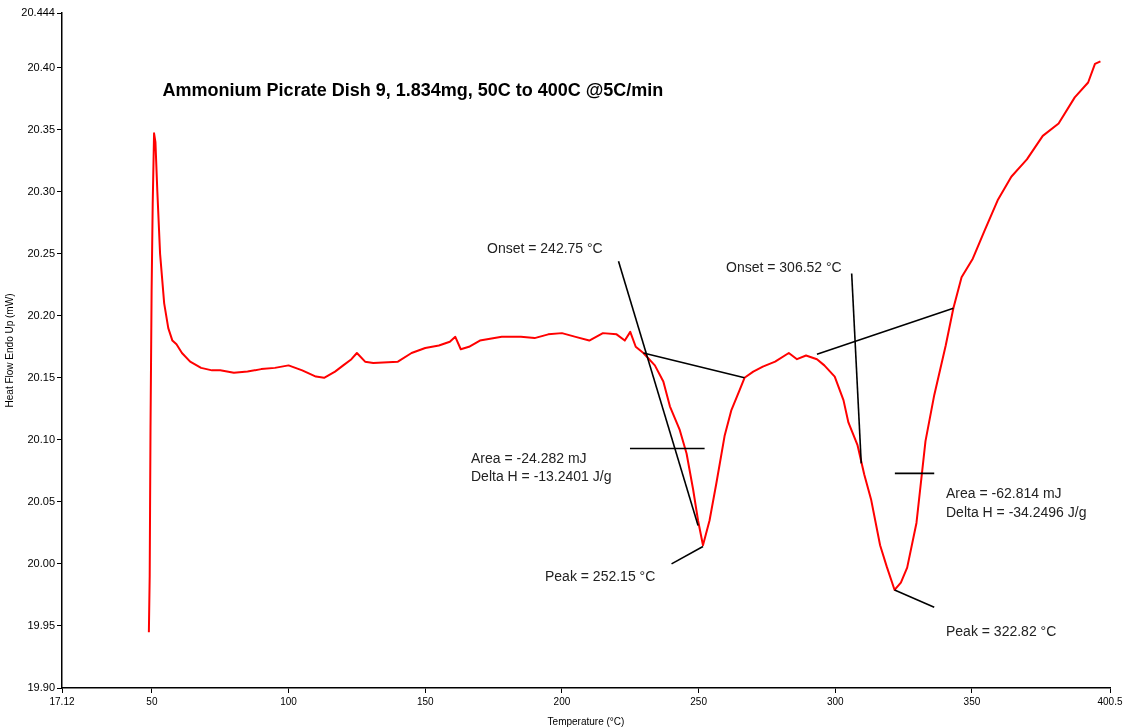 This screenshot has height=728, width=1130. Describe the element at coordinates (41, 500) in the screenshot. I see `y-tick-label: 20.05` at that location.